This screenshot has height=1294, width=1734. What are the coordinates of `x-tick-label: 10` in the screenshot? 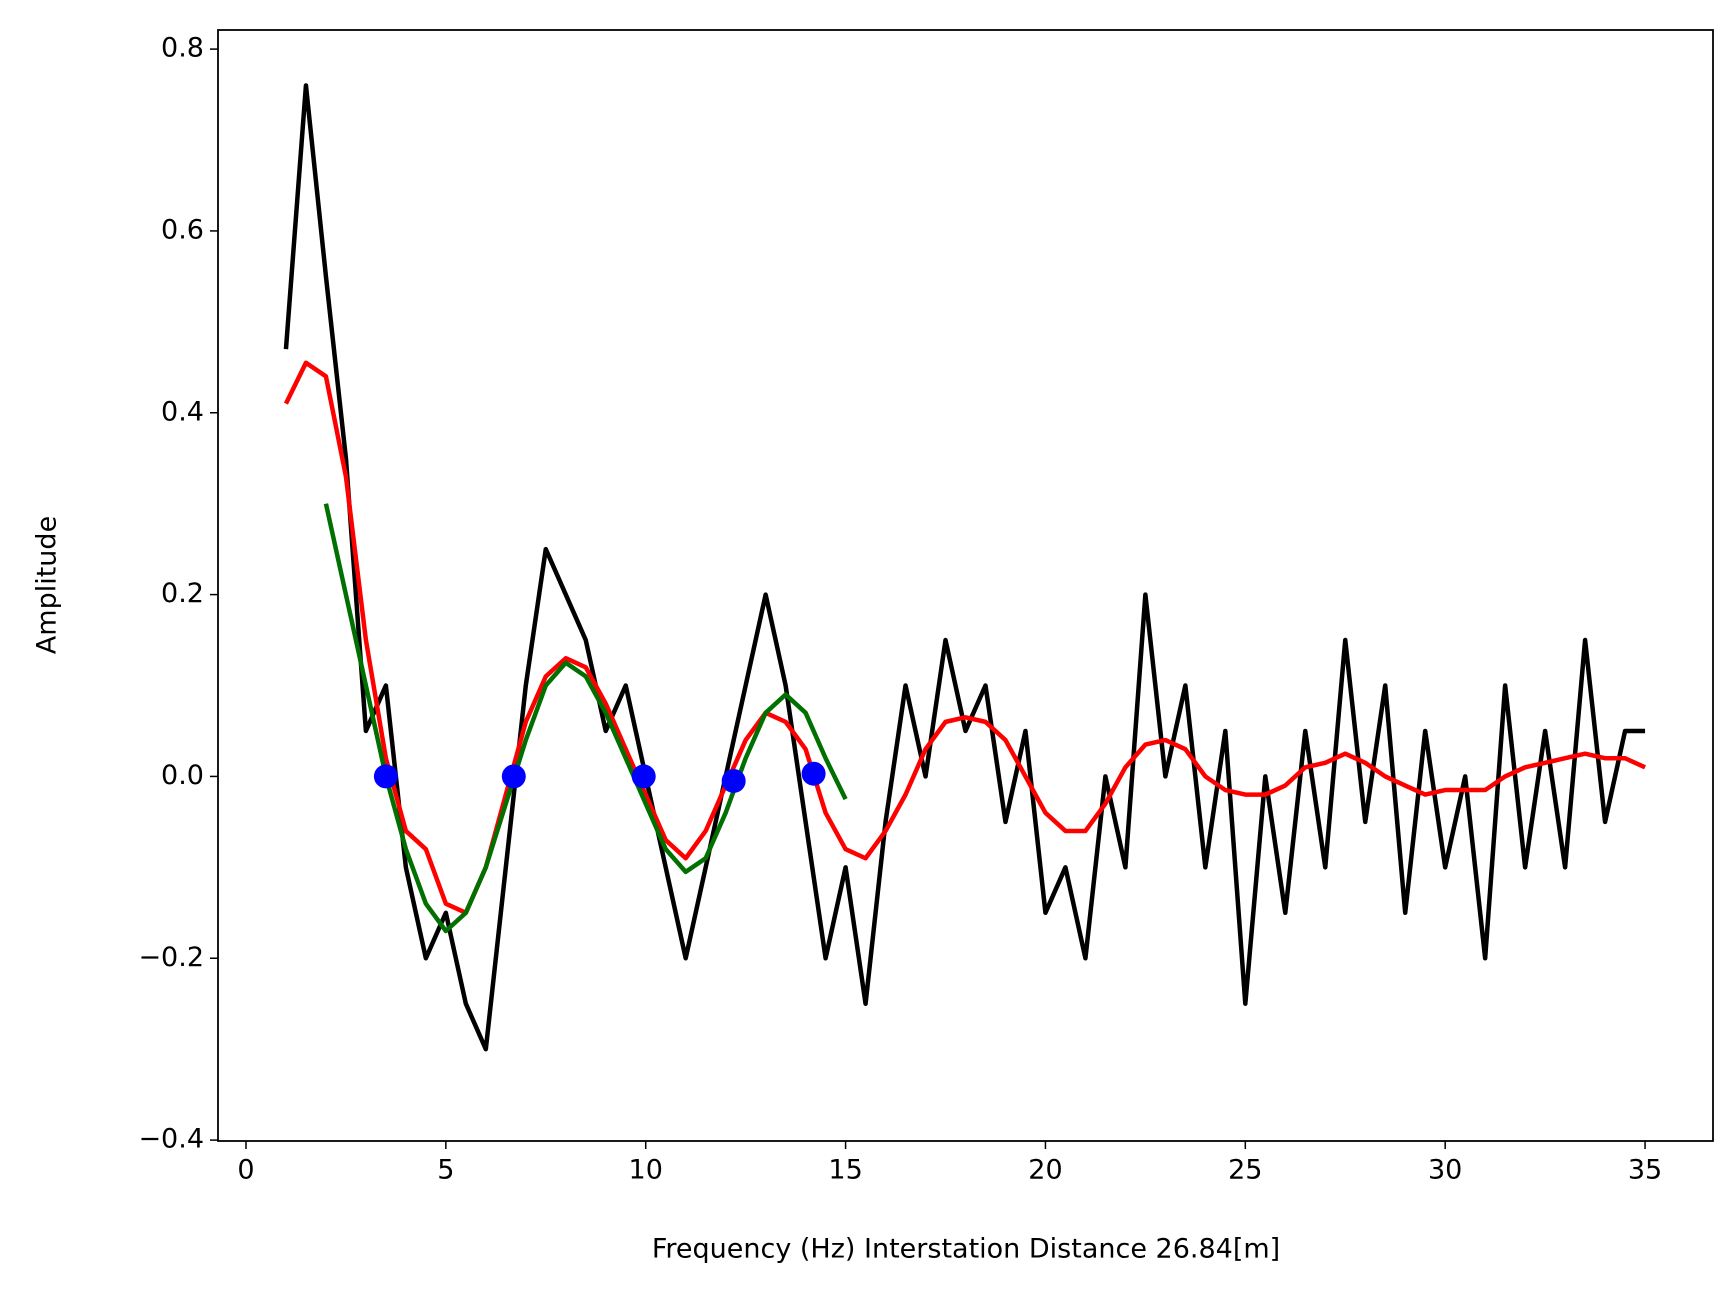 It's located at (646, 1170).